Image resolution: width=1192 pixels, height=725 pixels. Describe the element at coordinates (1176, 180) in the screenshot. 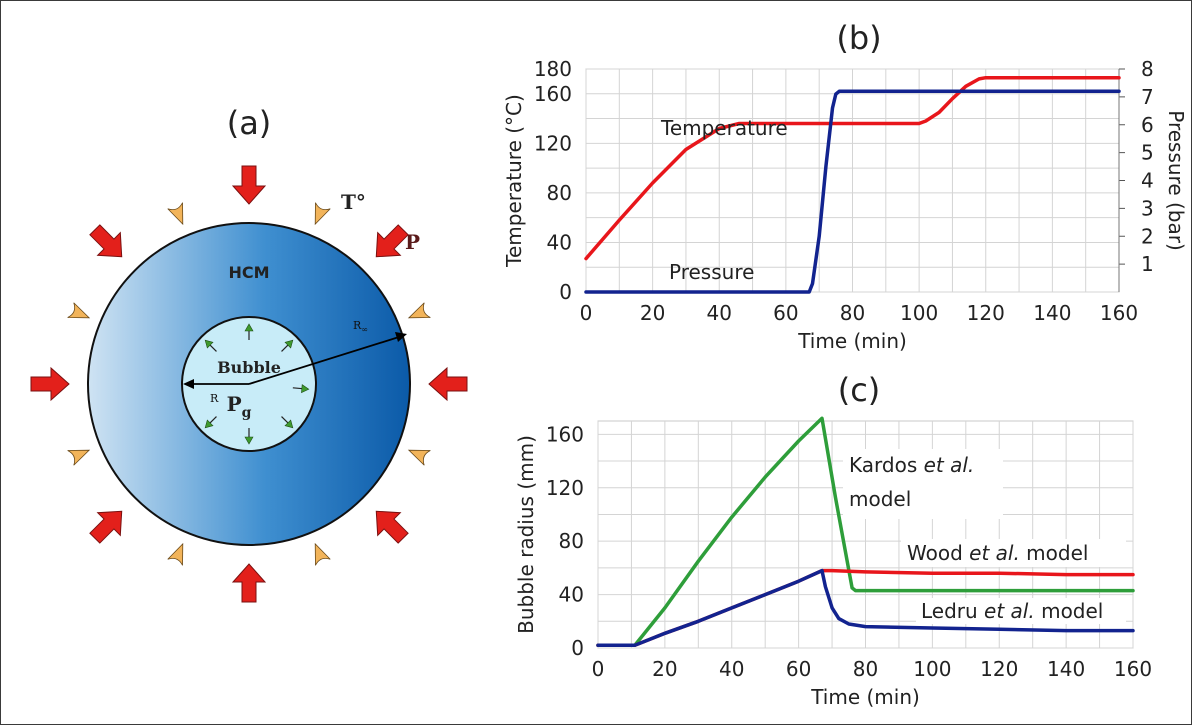

I see `y2-axis-label: Pressure (bar)` at that location.